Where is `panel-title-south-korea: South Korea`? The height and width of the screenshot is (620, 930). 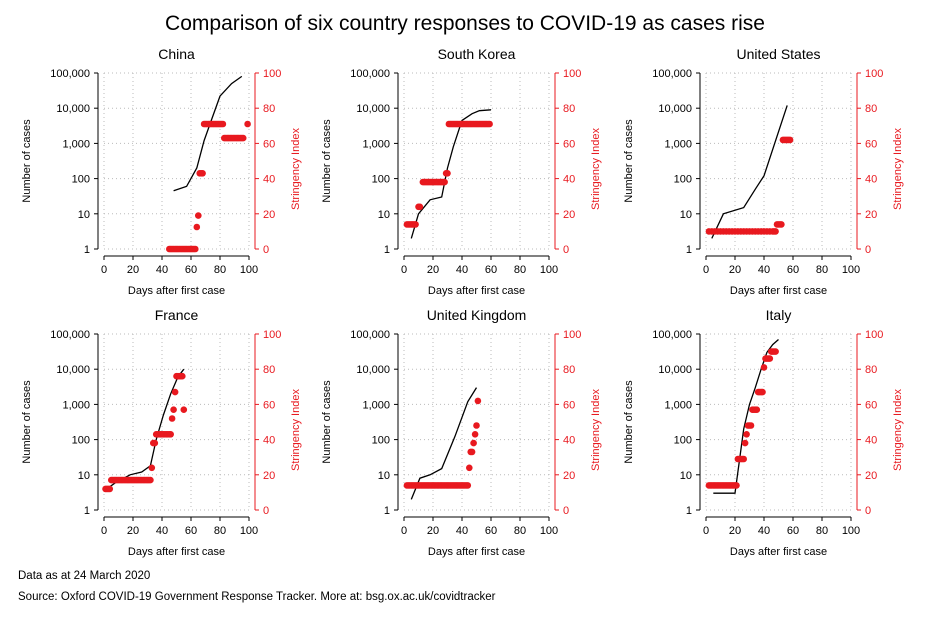 panel-title-south-korea: South Korea is located at coordinates (477, 54).